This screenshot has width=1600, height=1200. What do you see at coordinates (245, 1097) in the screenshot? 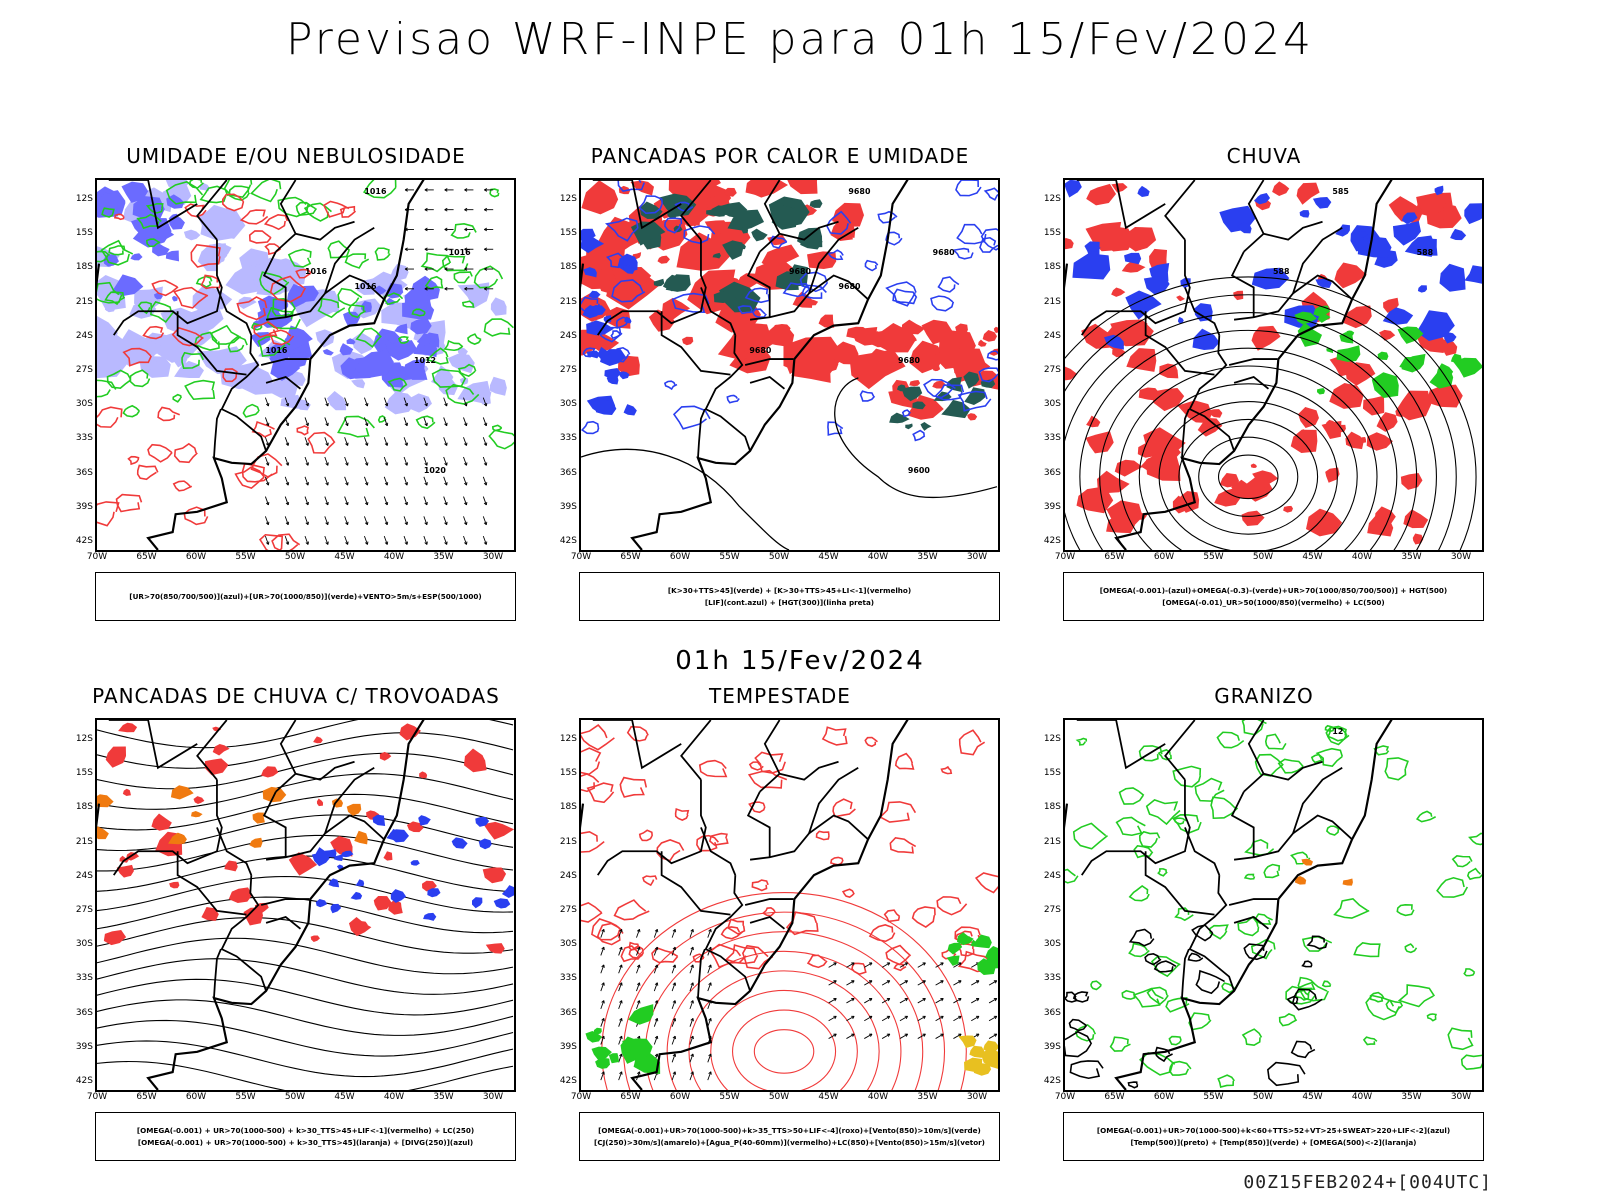
I see `longitude-tick-label: 55W` at bounding box center [245, 1097].